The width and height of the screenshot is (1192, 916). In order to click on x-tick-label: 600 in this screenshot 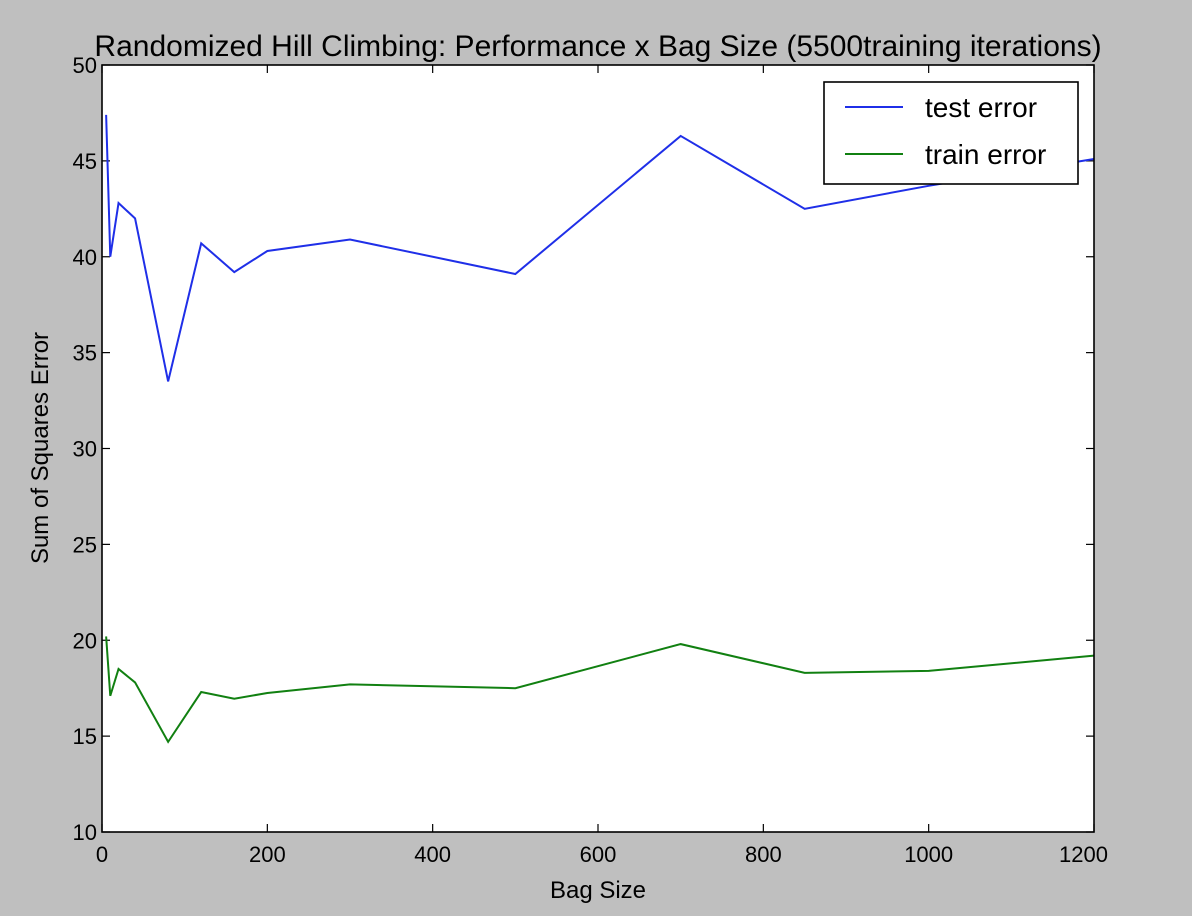, I will do `click(598, 854)`.